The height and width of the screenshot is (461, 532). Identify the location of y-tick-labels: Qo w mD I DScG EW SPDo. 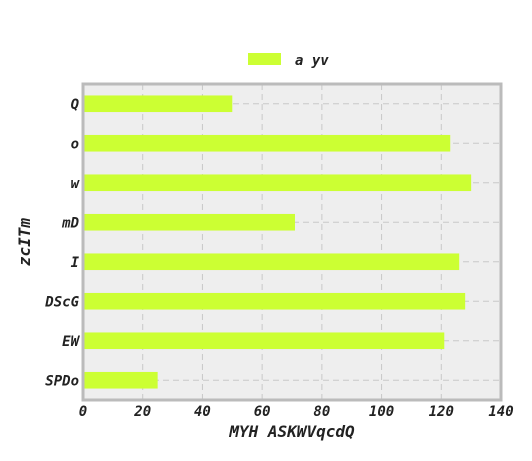
(62, 243).